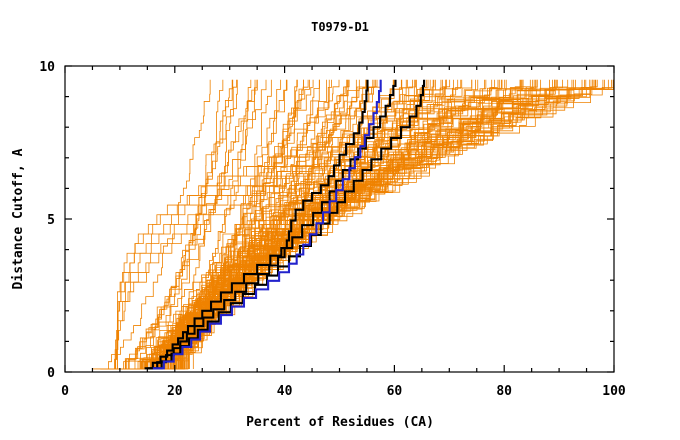 This screenshot has height=440, width=680. I want to click on y-axis-tick-labels: 0 5 10, so click(47, 220).